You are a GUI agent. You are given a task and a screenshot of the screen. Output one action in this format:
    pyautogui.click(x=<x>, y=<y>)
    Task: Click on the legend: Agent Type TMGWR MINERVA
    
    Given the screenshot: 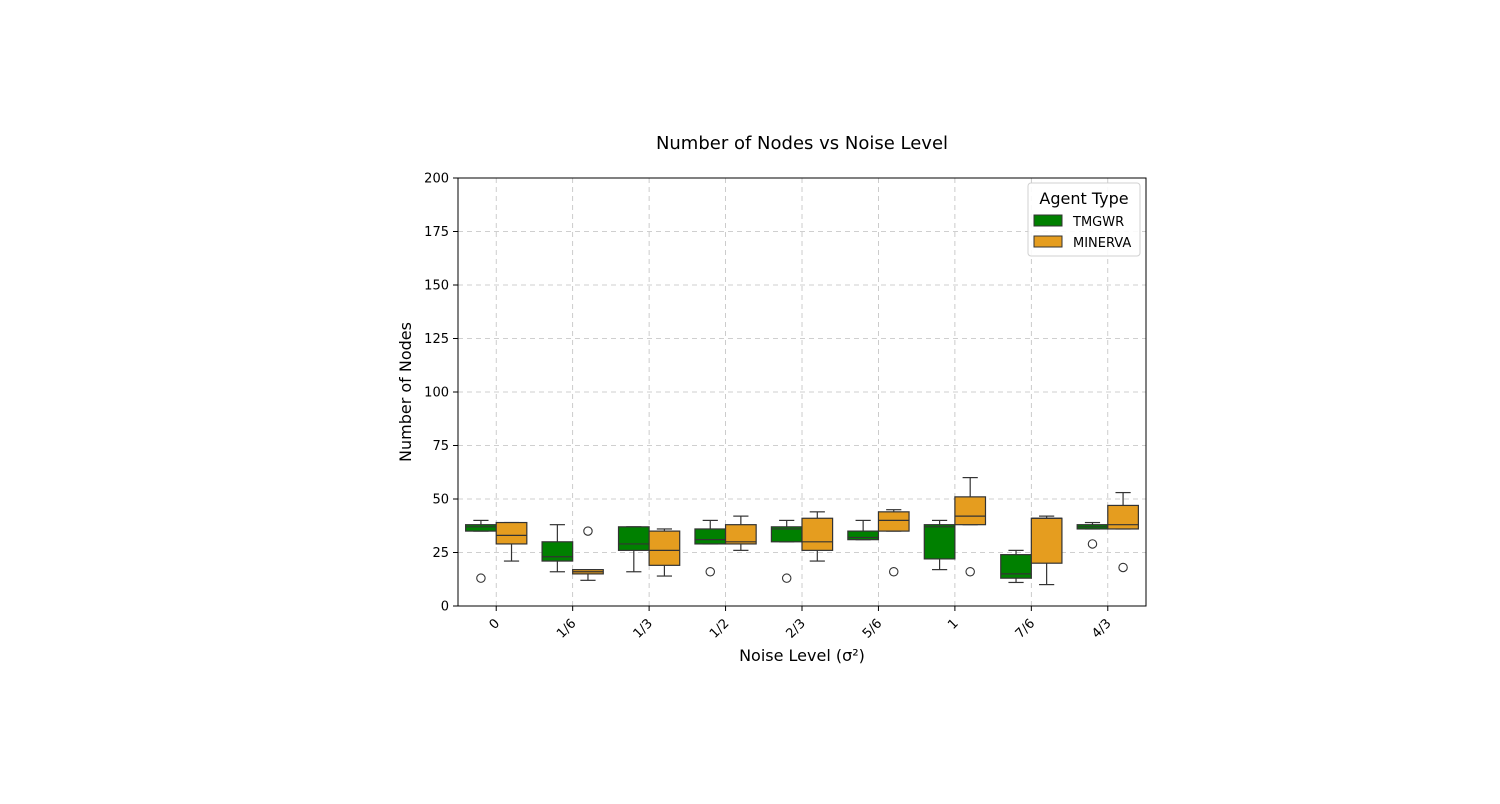 What is the action you would take?
    pyautogui.click(x=1084, y=219)
    